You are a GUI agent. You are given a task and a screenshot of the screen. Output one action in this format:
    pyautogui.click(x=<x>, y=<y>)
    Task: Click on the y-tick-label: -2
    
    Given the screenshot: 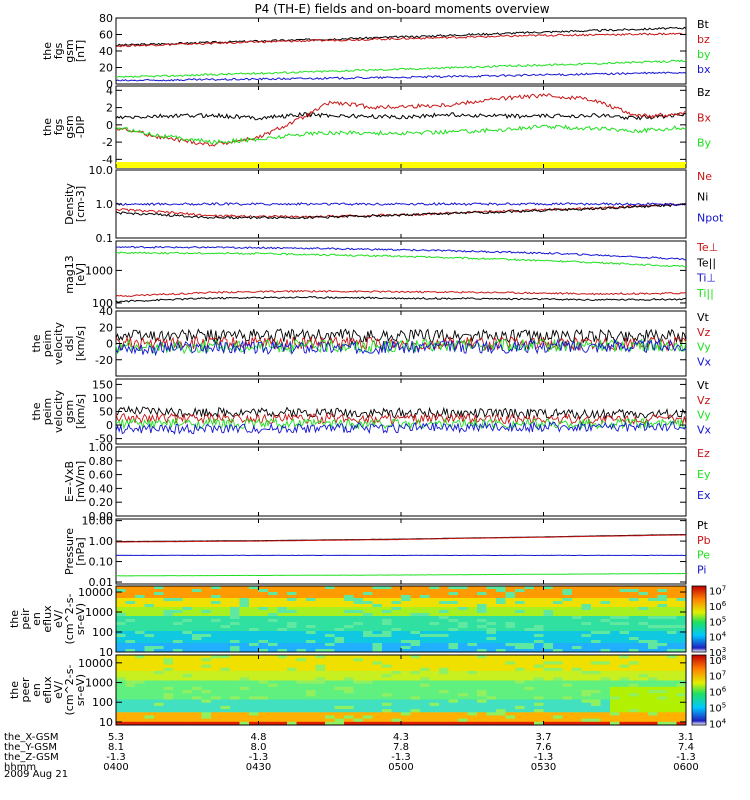 What is the action you would take?
    pyautogui.click(x=107, y=142)
    